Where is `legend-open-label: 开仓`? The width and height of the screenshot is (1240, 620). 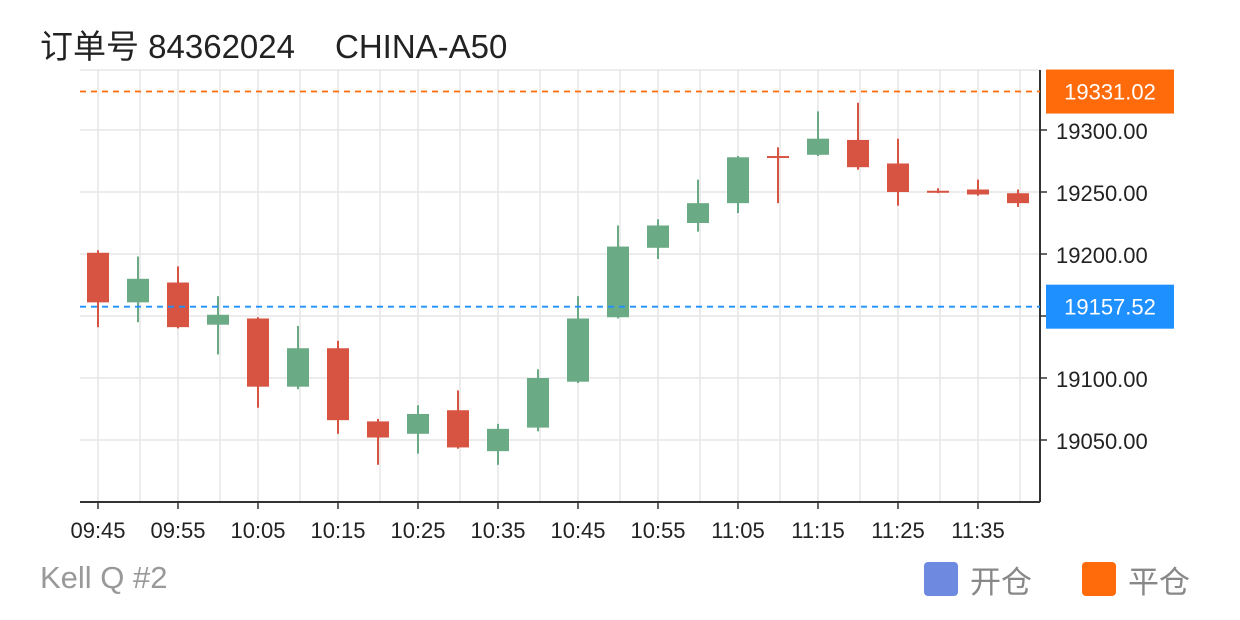 legend-open-label: 开仓 is located at coordinates (1001, 582).